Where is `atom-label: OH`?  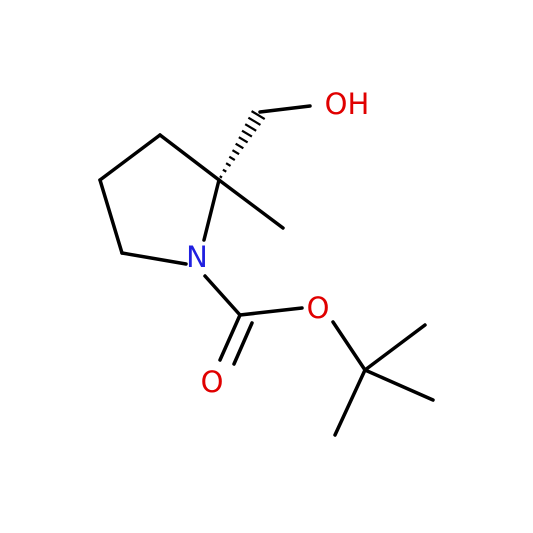 atom-label: OH is located at coordinates (347, 104).